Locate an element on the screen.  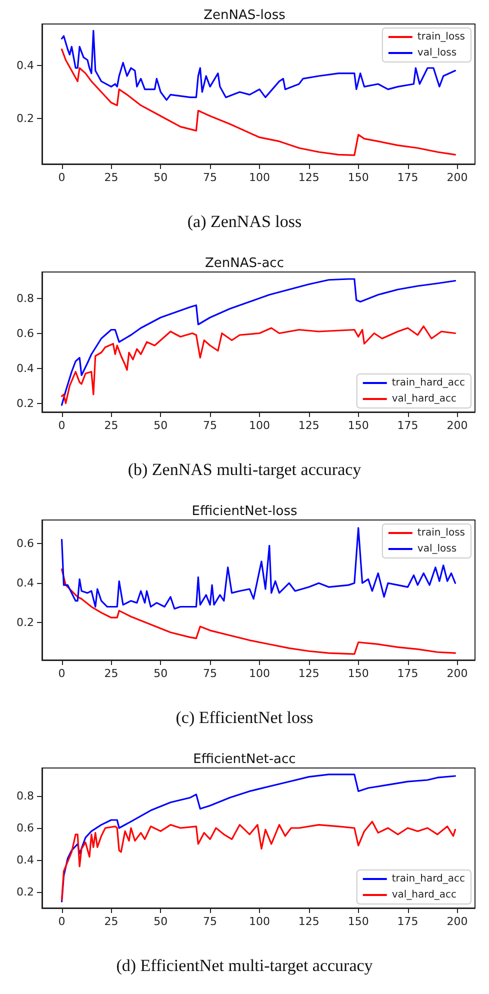
chart-title: ZenNAS-acc is located at coordinates (244, 263).